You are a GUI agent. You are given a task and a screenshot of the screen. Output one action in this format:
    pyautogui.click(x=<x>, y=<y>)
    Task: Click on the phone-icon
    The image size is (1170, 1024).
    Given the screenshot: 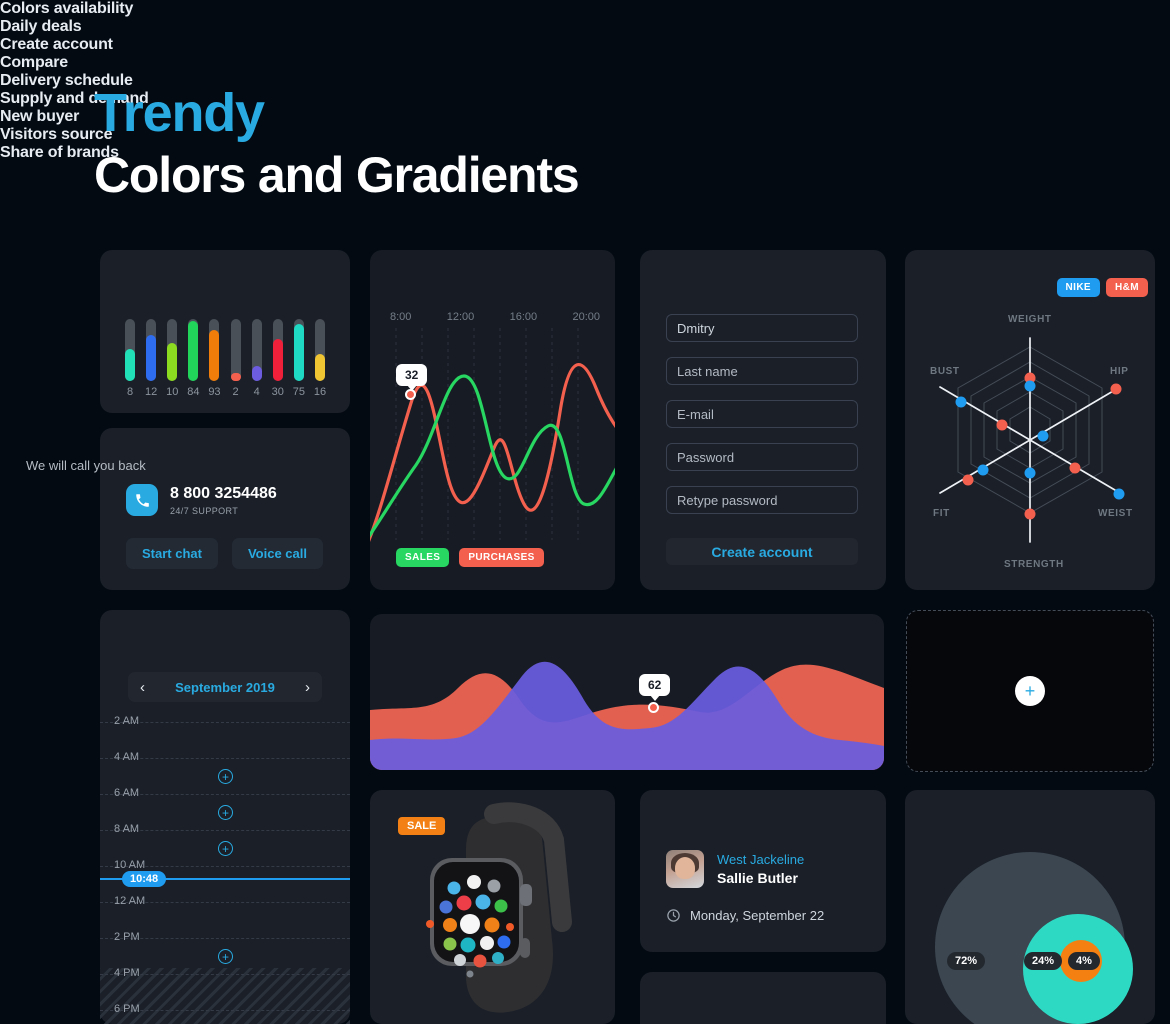 What is the action you would take?
    pyautogui.click(x=142, y=500)
    